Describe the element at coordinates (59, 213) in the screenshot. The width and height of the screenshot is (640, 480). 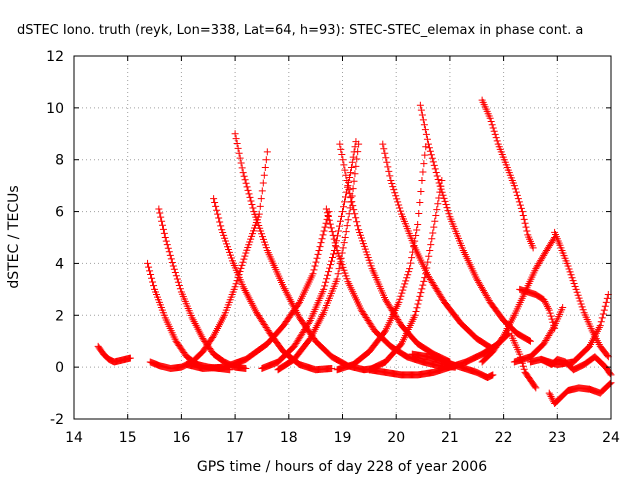
I see `y-tick-label: 6` at that location.